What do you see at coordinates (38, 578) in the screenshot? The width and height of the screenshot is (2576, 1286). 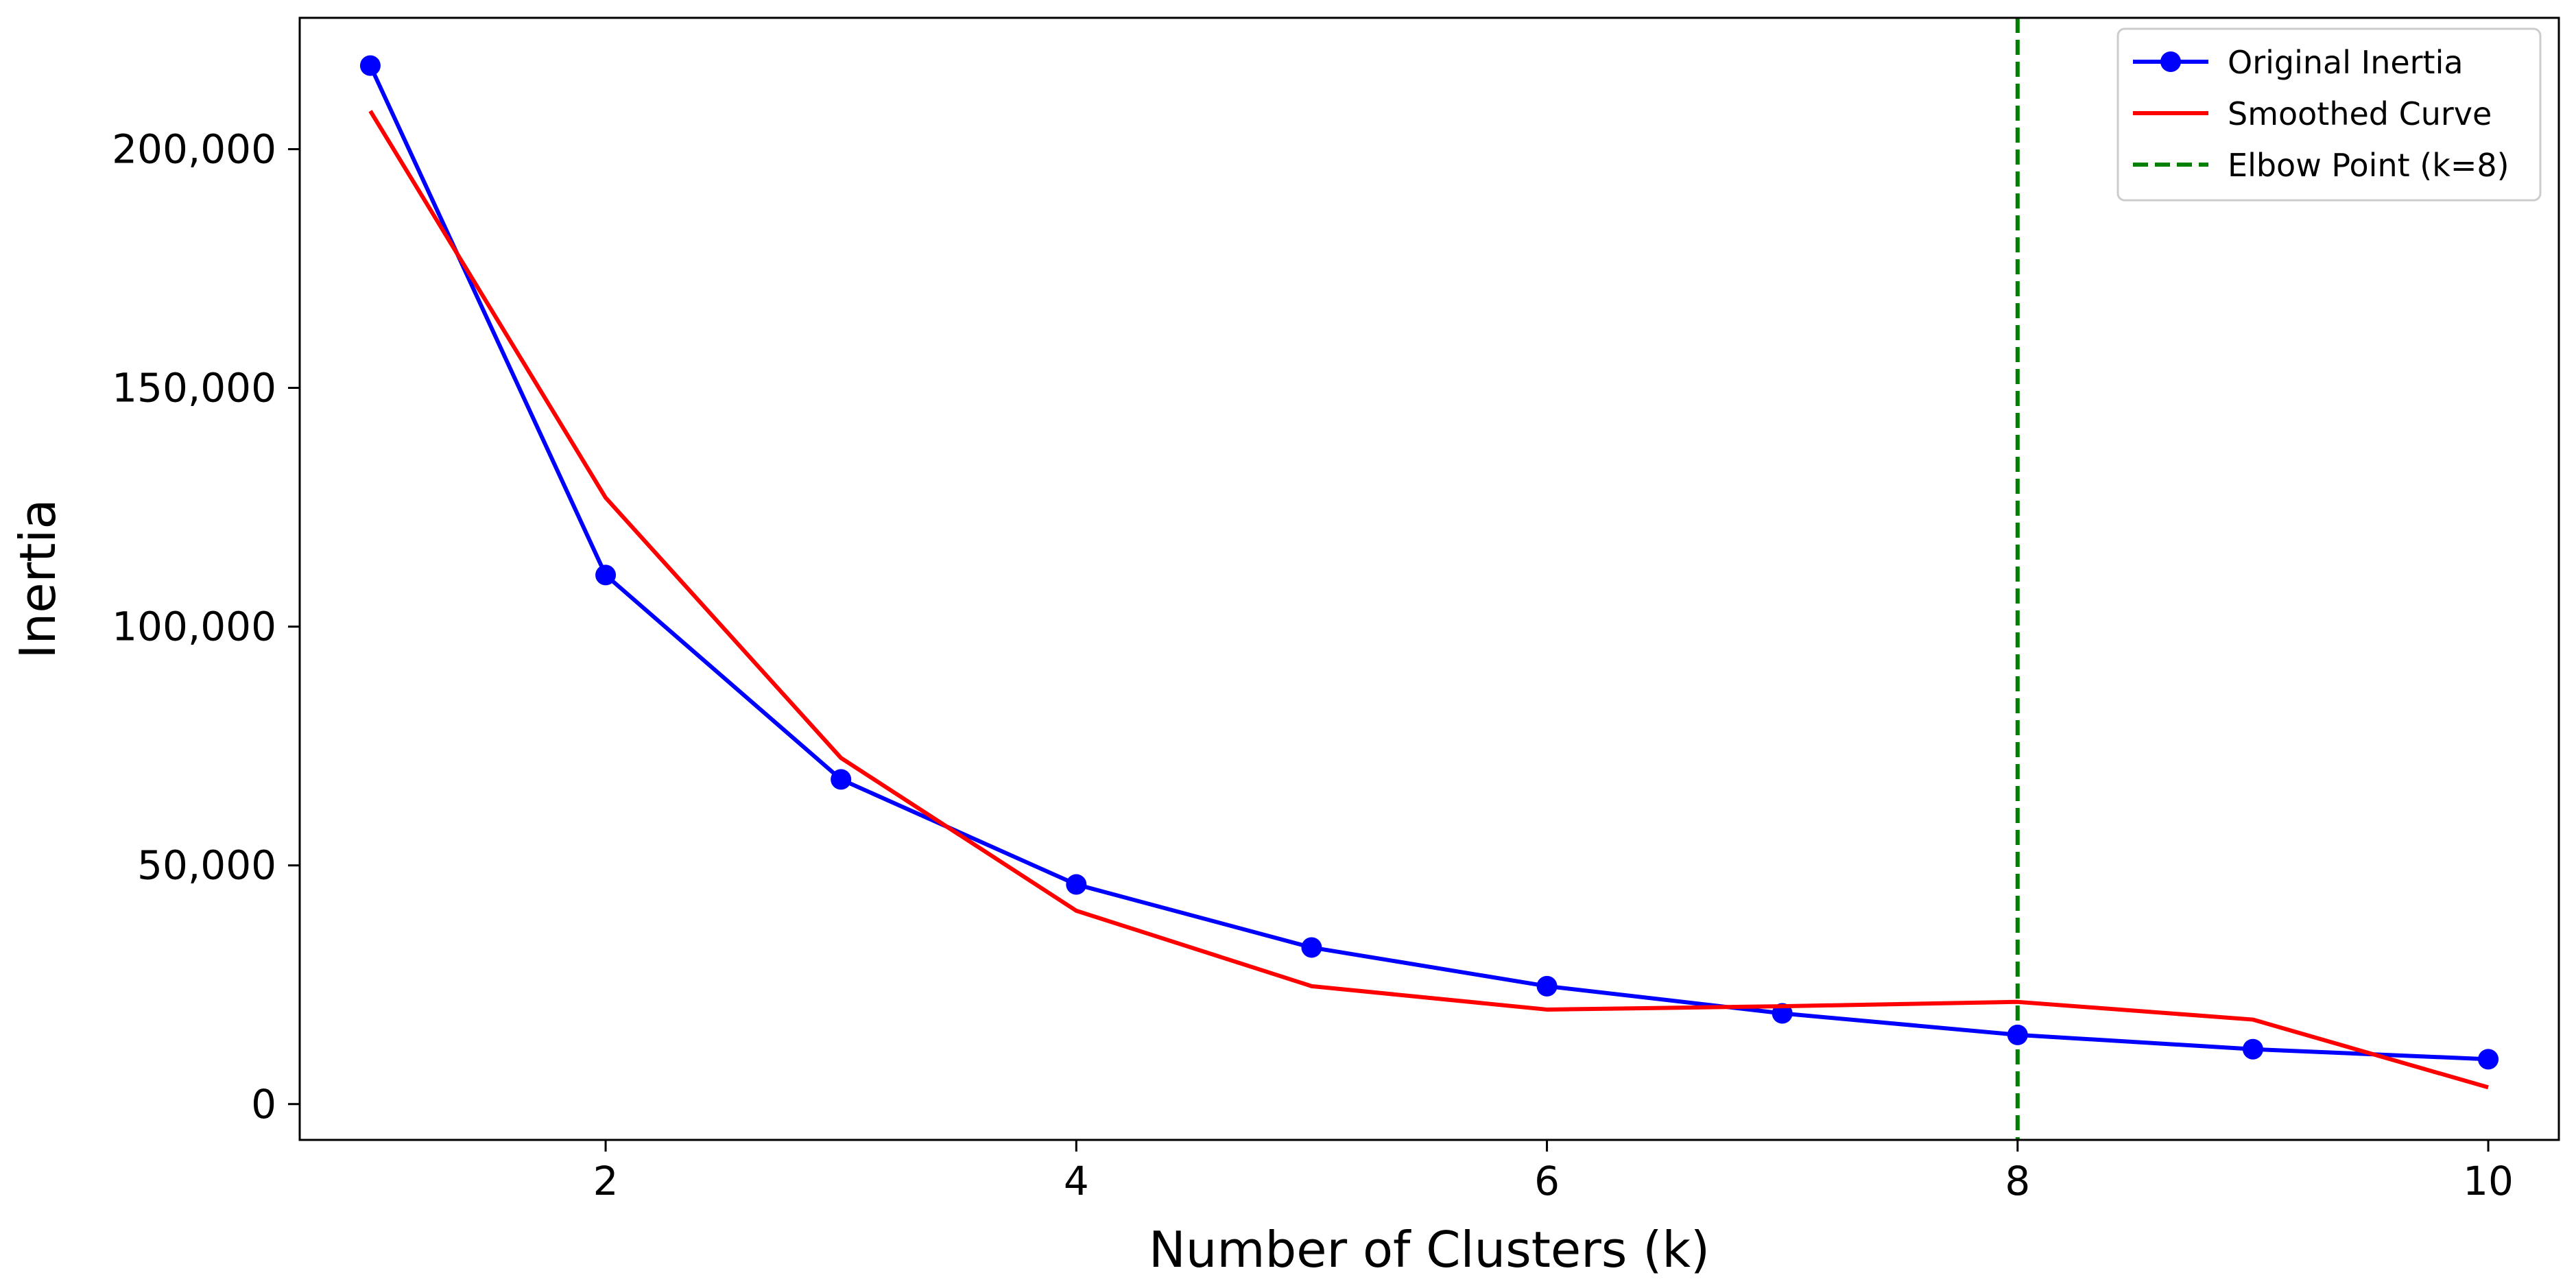 I see `y-axis-label: Inertia` at bounding box center [38, 578].